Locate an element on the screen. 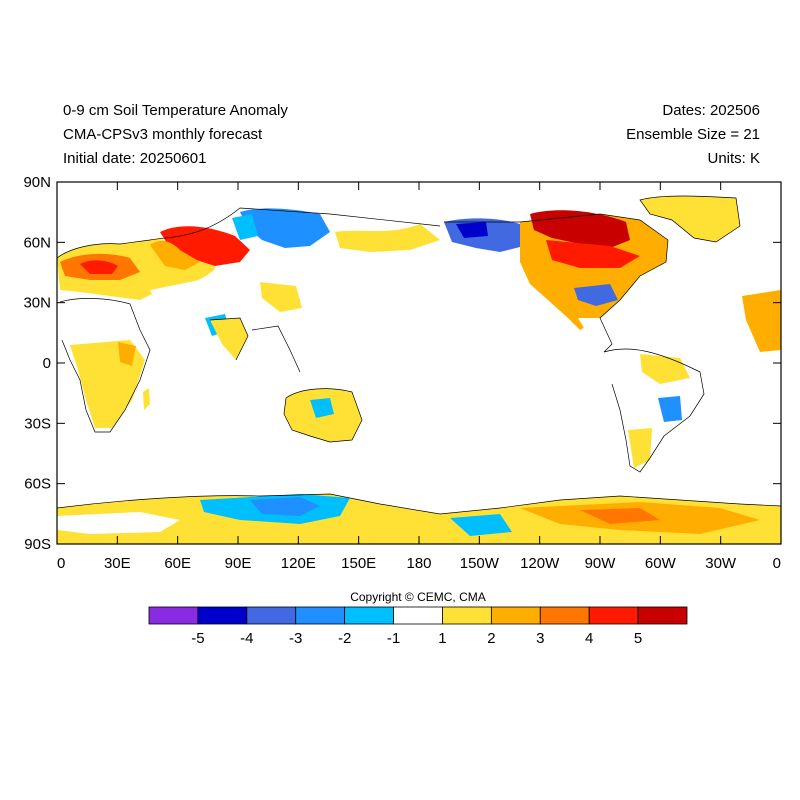 This screenshot has height=800, width=800. europe-hot-core is located at coordinates (99, 267).